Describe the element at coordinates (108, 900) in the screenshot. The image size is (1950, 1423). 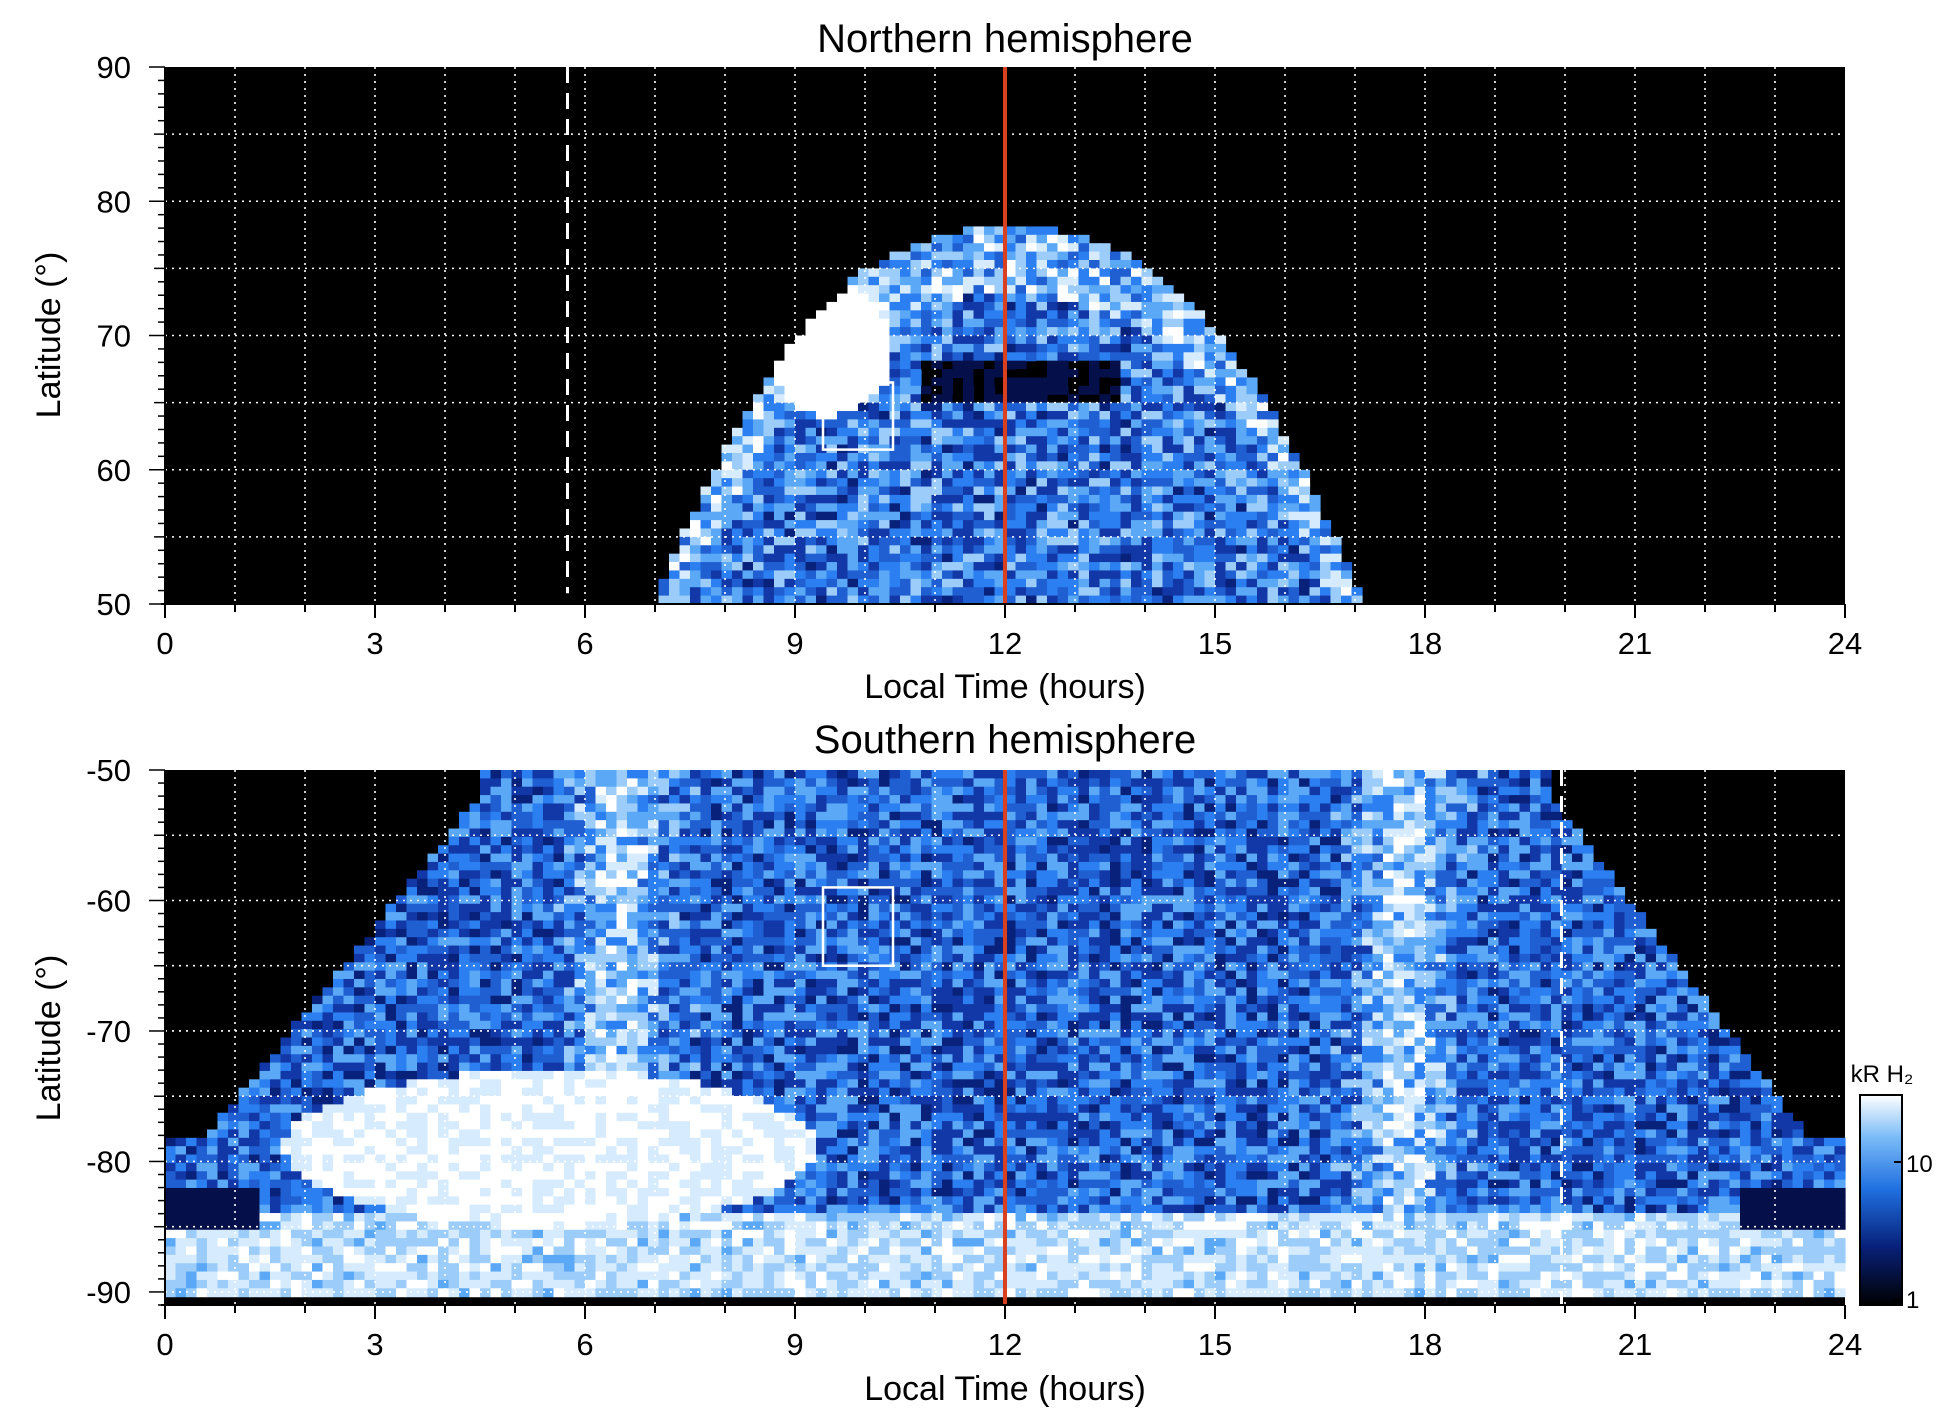
I see `y-tick-label: -60` at that location.